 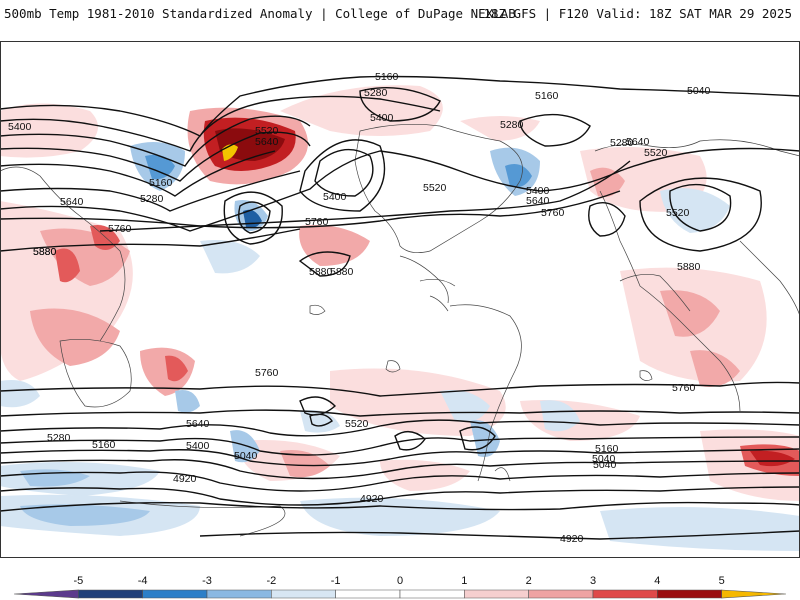 What do you see at coordinates (78, 581) in the screenshot?
I see `colorbar-tick-label: -5` at bounding box center [78, 581].